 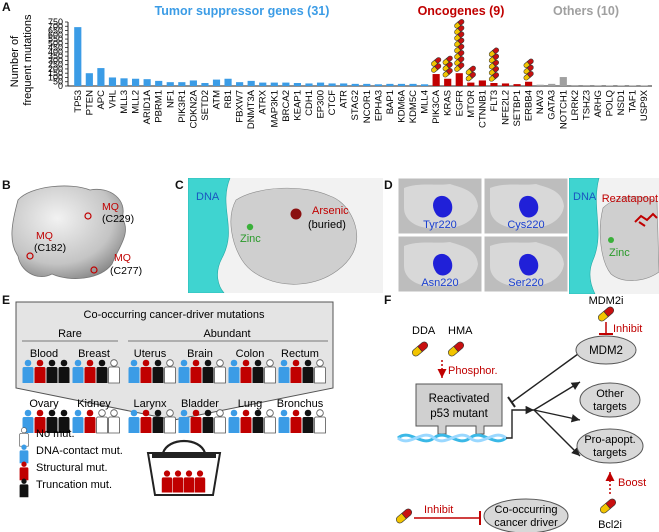 What do you see at coordinates (44, 236) in the screenshot?
I see `mq-label-2: MQ` at bounding box center [44, 236].